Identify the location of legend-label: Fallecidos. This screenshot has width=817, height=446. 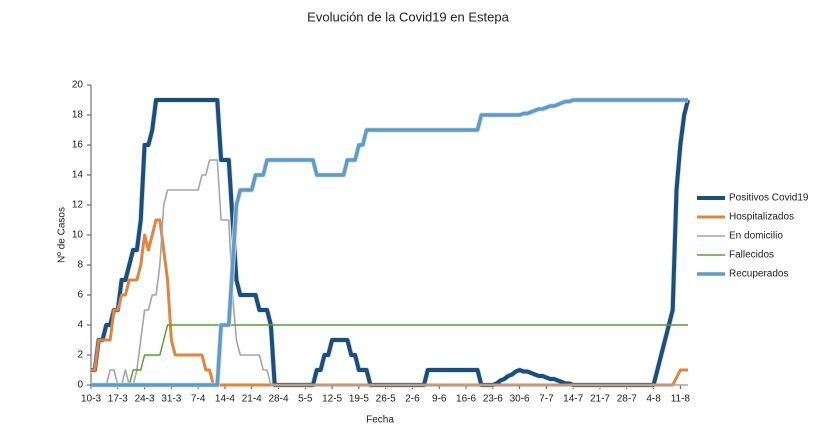
(751, 255).